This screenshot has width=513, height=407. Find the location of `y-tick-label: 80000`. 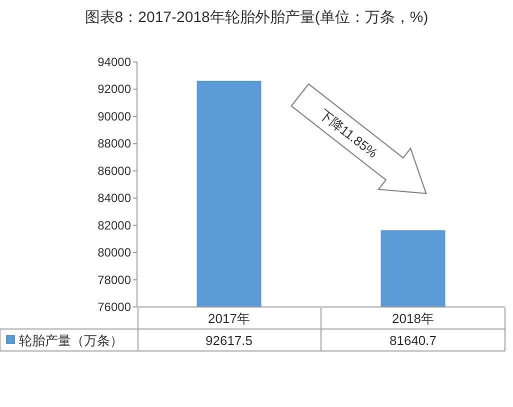

y-tick-label: 80000 is located at coordinates (115, 253).